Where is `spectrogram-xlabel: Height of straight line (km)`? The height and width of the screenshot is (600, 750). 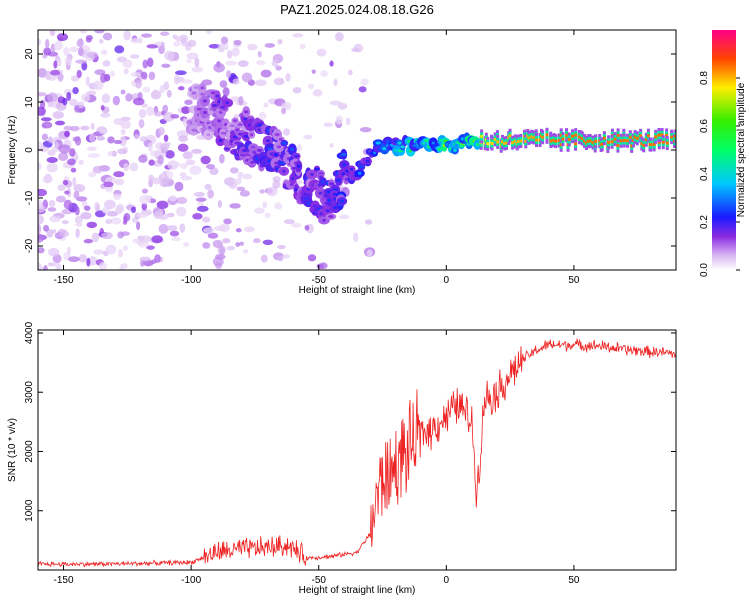 spectrogram-xlabel: Height of straight line (km) is located at coordinates (357, 290).